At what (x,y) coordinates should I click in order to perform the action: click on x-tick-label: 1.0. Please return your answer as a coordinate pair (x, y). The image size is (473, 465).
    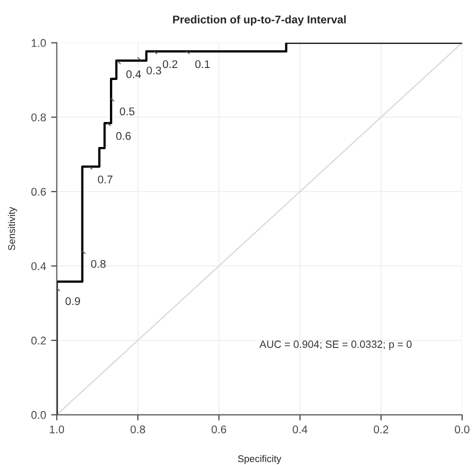
    Looking at the image, I should click on (57, 429).